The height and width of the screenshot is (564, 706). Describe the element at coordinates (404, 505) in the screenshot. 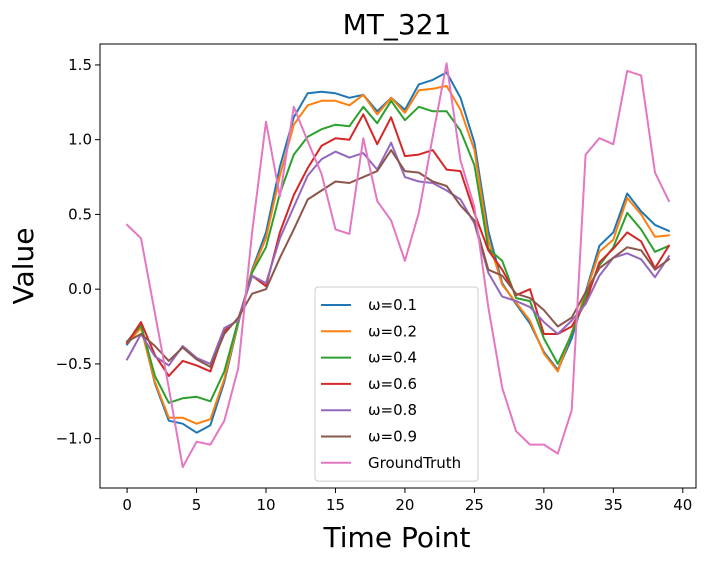

I see `x-tick-label: 20` at that location.